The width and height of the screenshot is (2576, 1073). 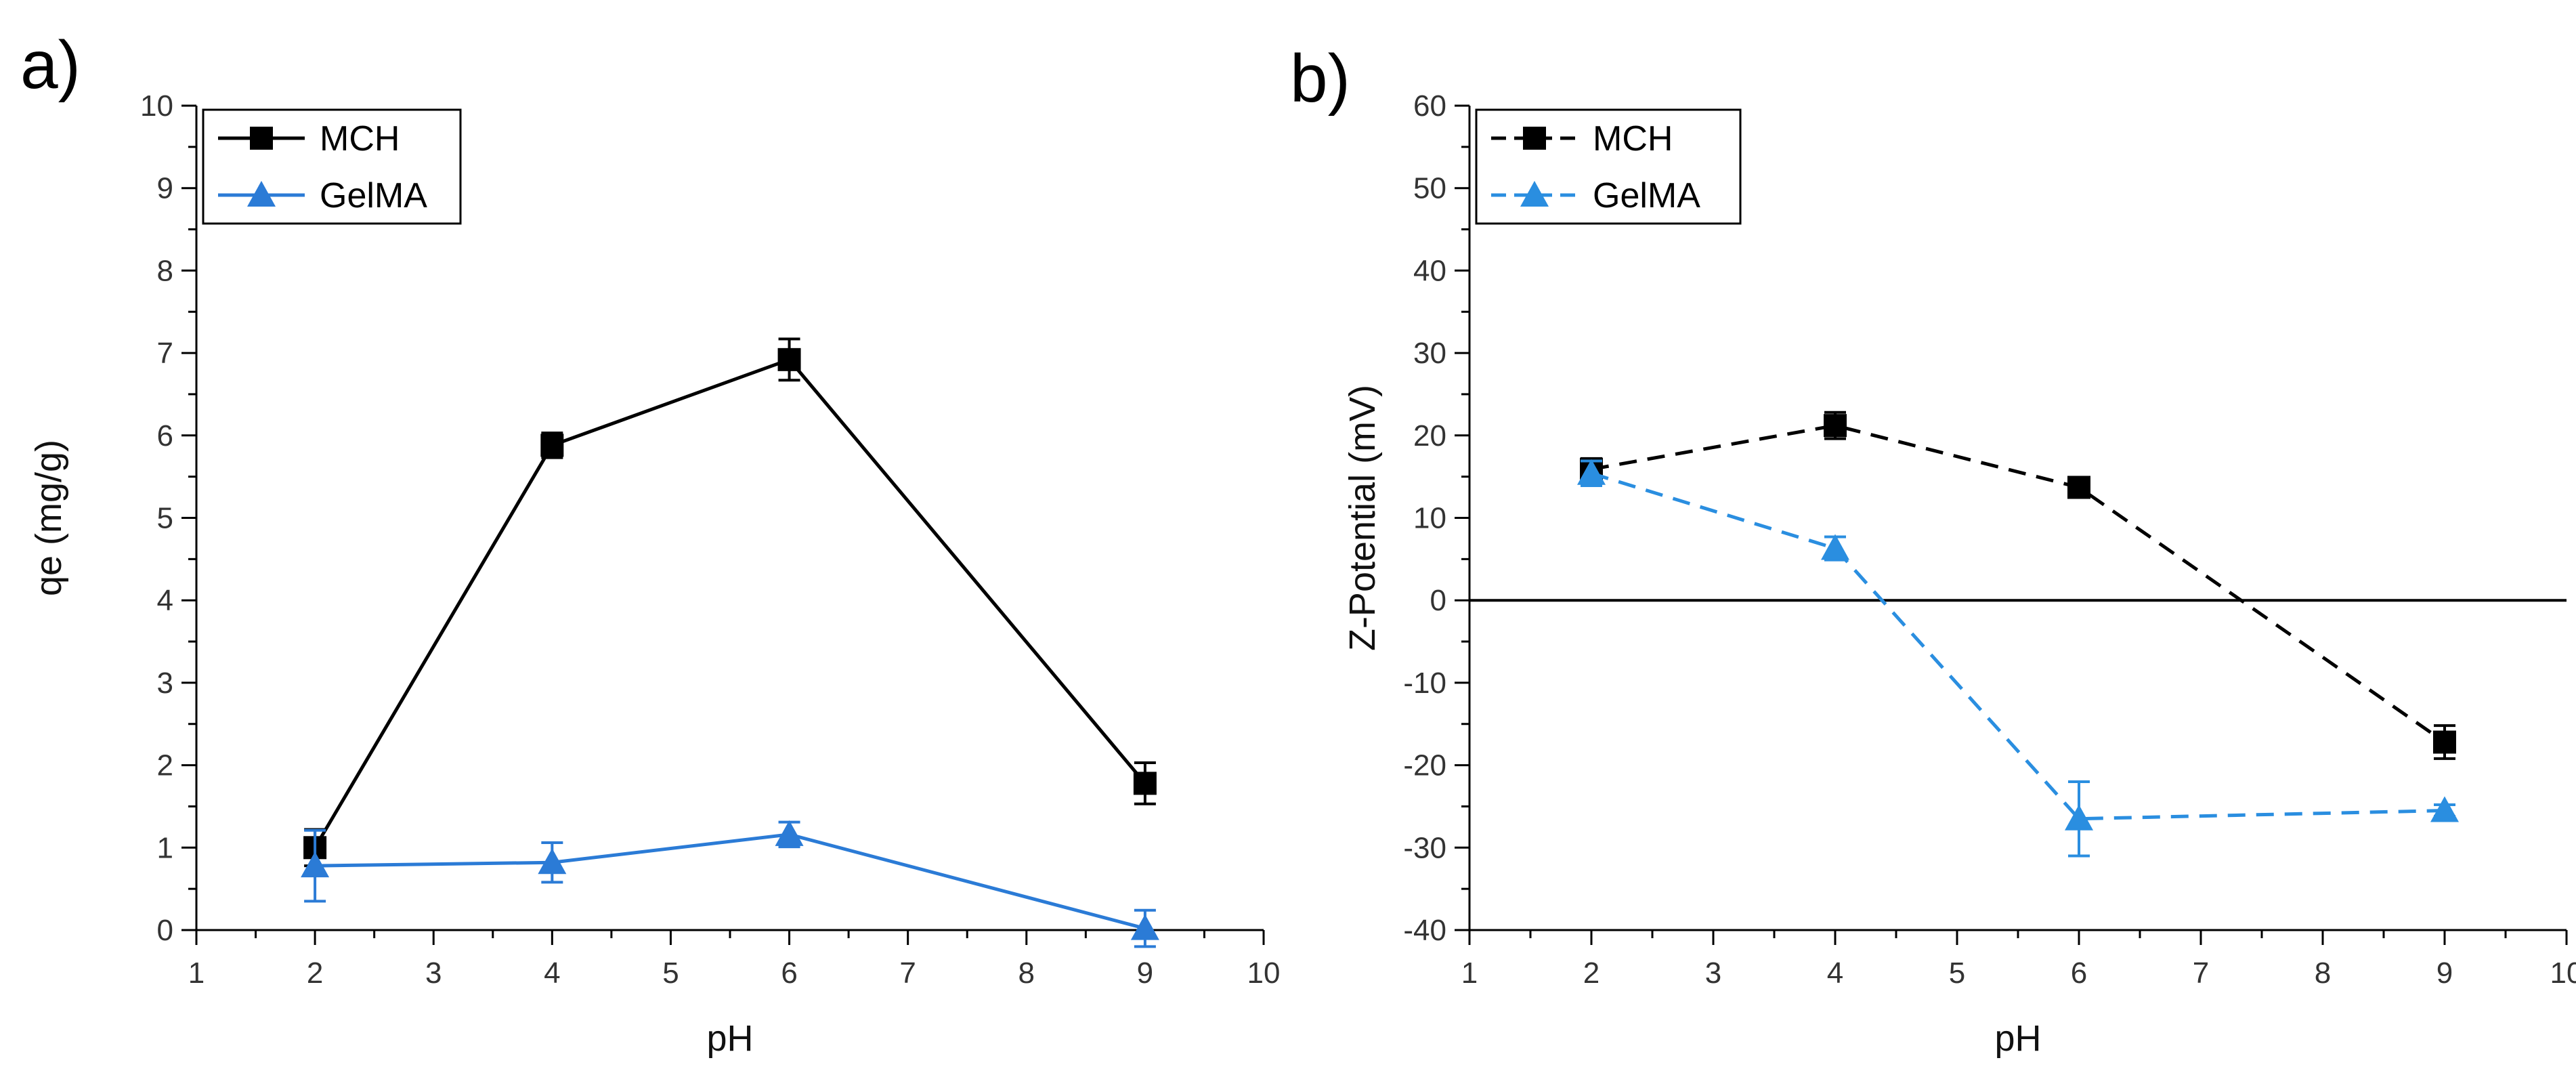 What do you see at coordinates (48, 518) in the screenshot?
I see `y-axis-label: qe (mg/g)` at bounding box center [48, 518].